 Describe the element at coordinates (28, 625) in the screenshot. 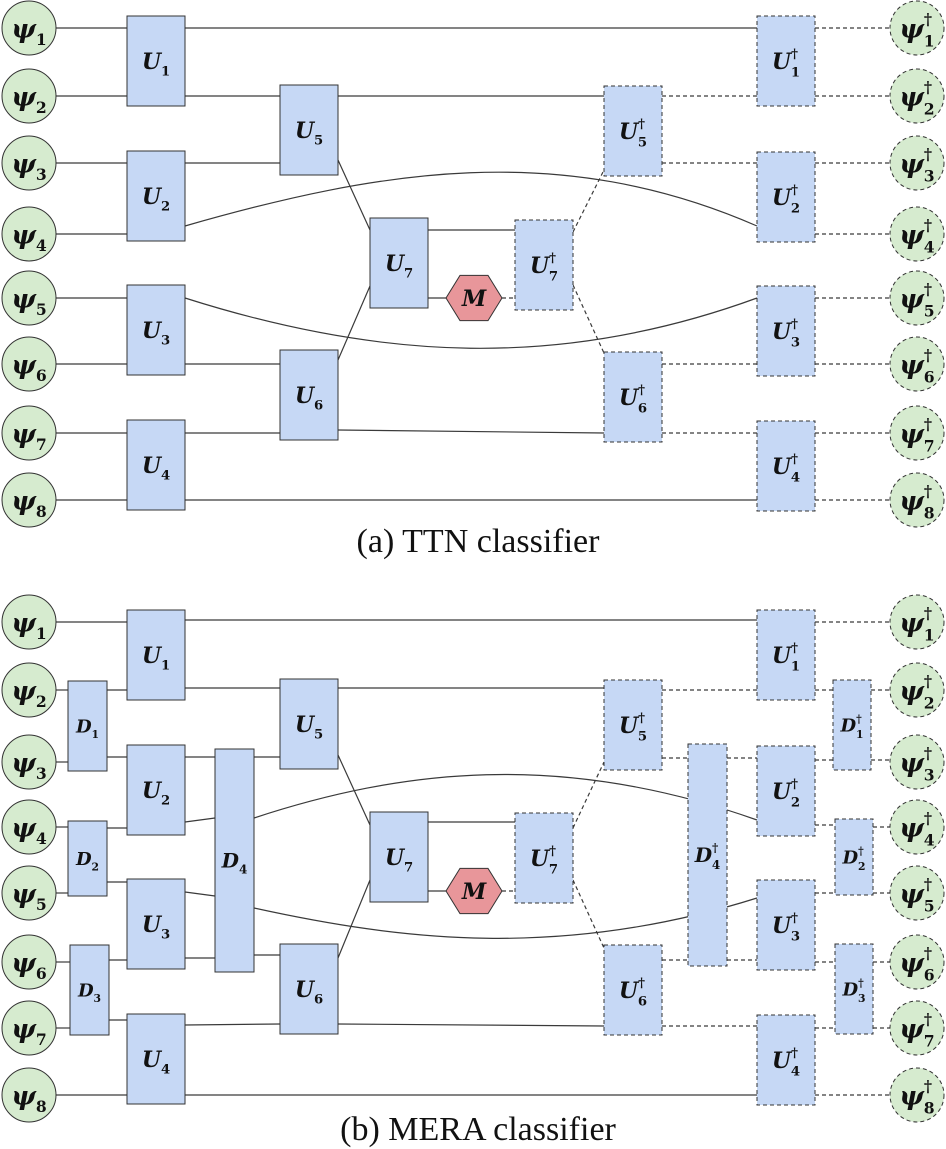

I see `mera-input-label-1: ψ1` at that location.